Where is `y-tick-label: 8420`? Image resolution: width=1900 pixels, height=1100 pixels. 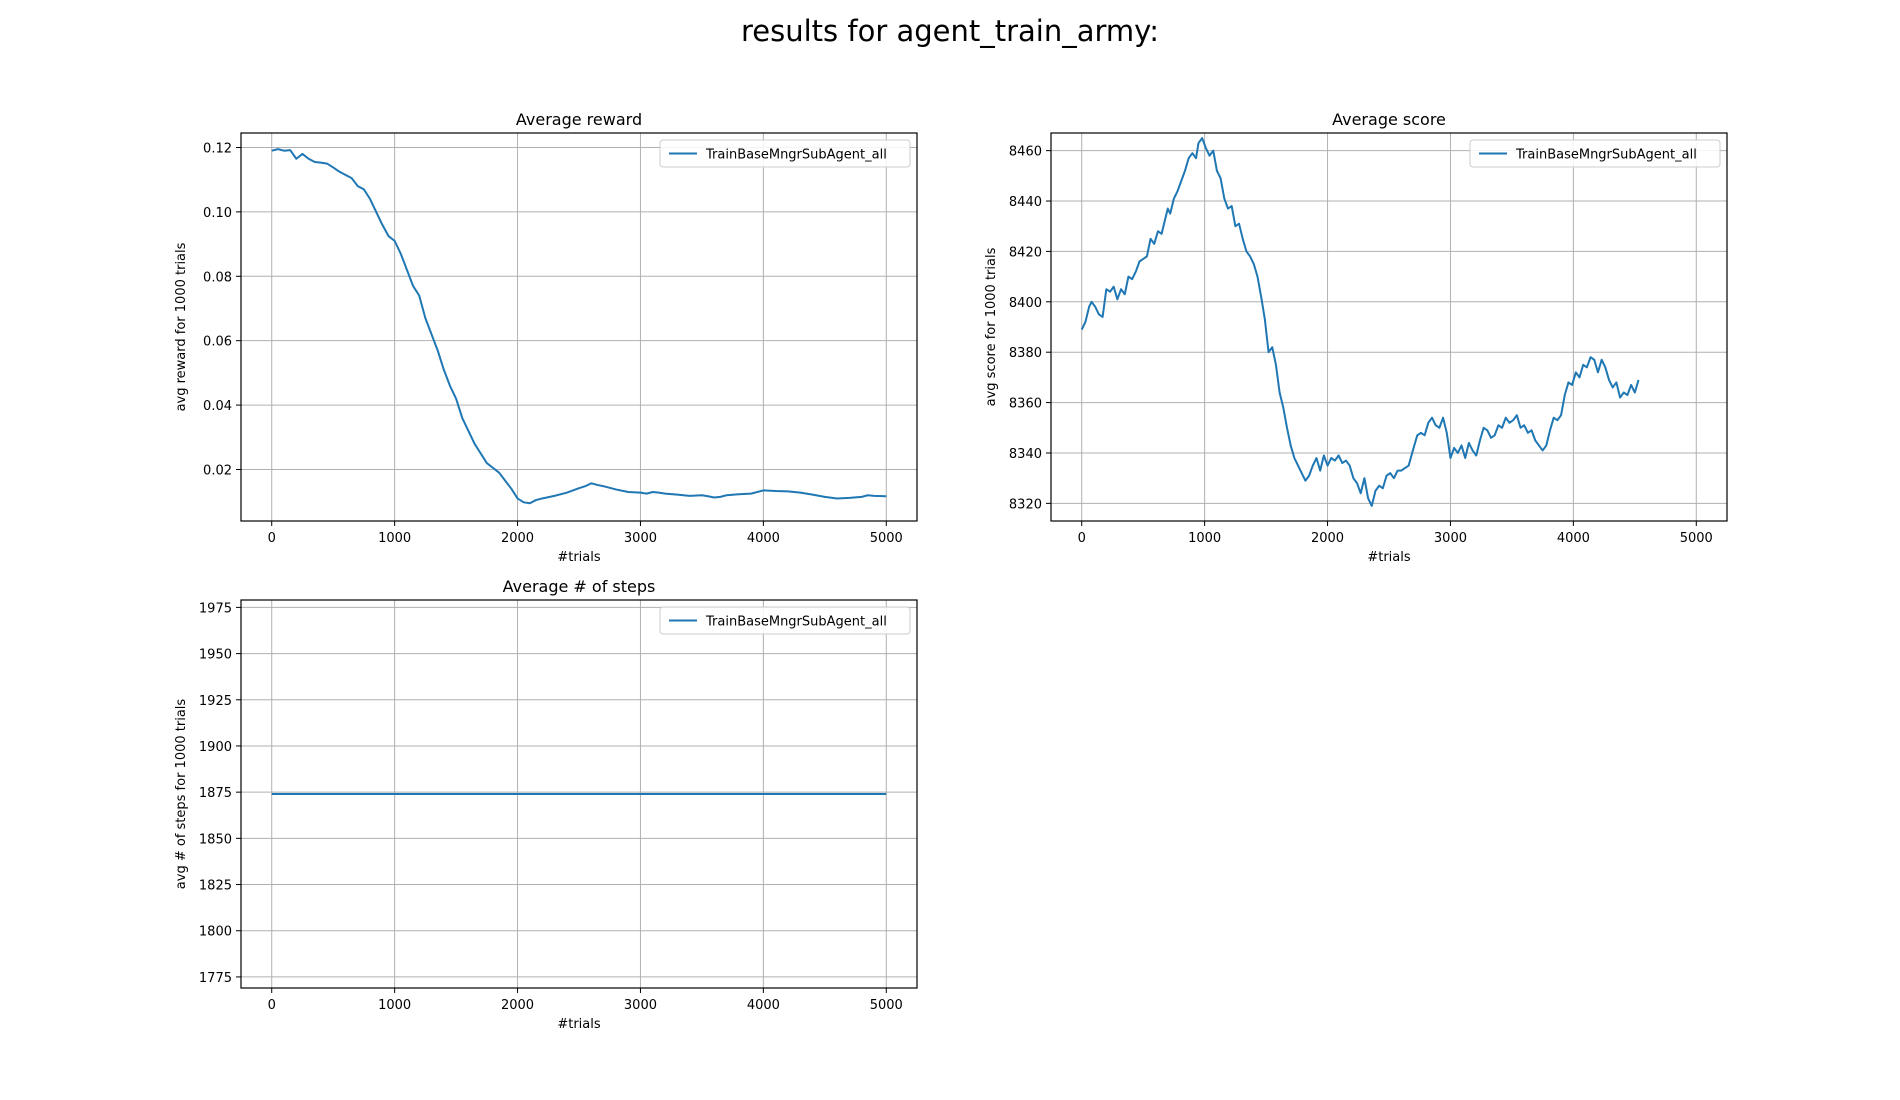 y-tick-label: 8420 is located at coordinates (1025, 252).